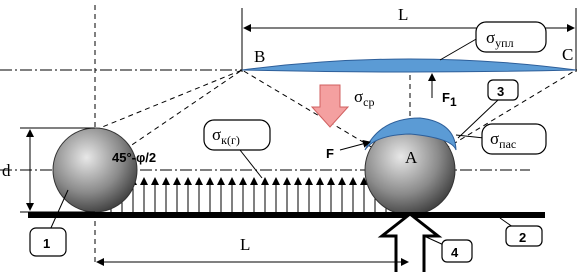 This screenshot has width=578, height=272. What do you see at coordinates (500, 39) in the screenshot?
I see `callout-label: σупл` at bounding box center [500, 39].